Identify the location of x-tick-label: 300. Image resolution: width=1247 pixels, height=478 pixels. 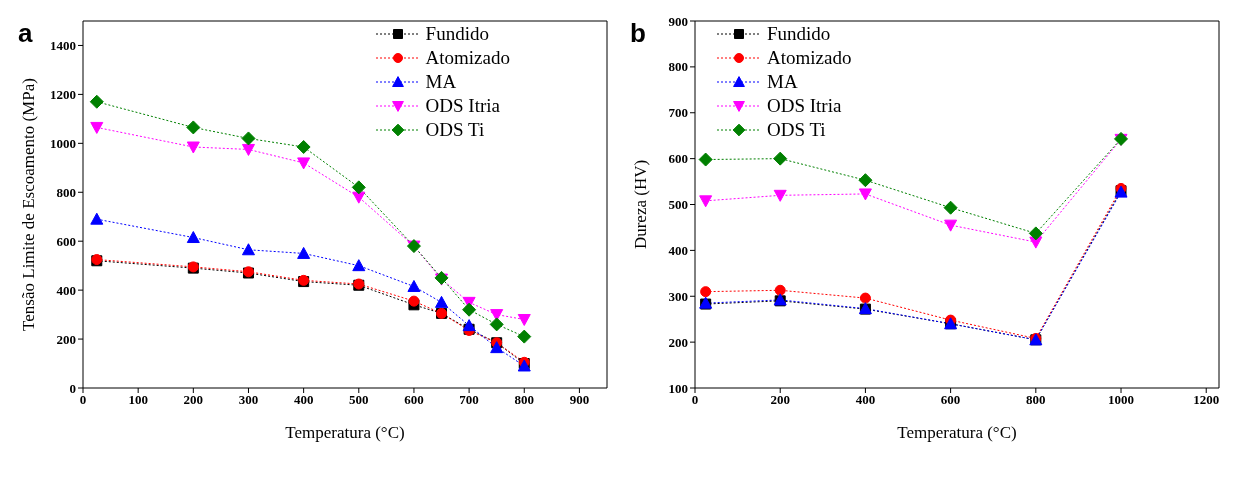
(248, 400).